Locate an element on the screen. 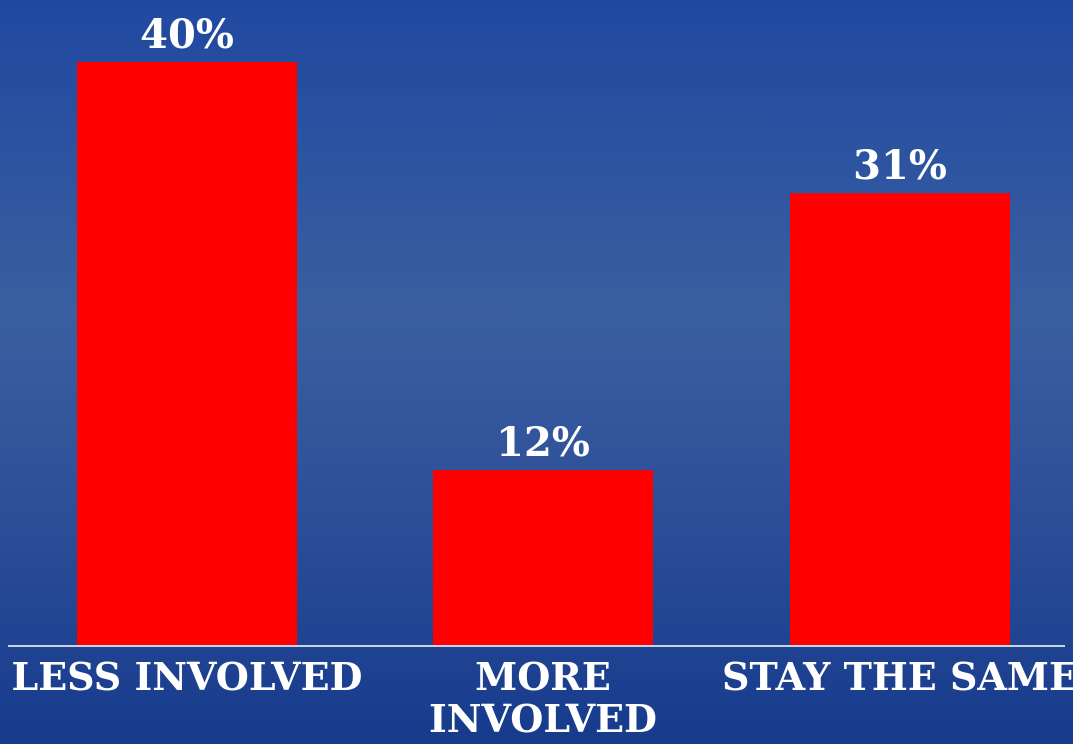 The image size is (1073, 744). category-label-2-line-2: INVOLVED is located at coordinates (543, 718).